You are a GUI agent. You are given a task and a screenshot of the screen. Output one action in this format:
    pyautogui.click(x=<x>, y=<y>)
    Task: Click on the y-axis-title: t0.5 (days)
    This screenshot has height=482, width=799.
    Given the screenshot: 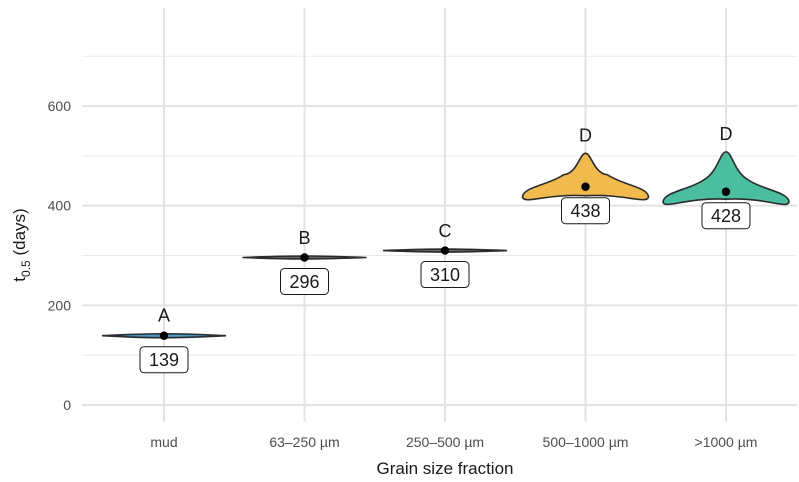 What is the action you would take?
    pyautogui.click(x=21, y=244)
    